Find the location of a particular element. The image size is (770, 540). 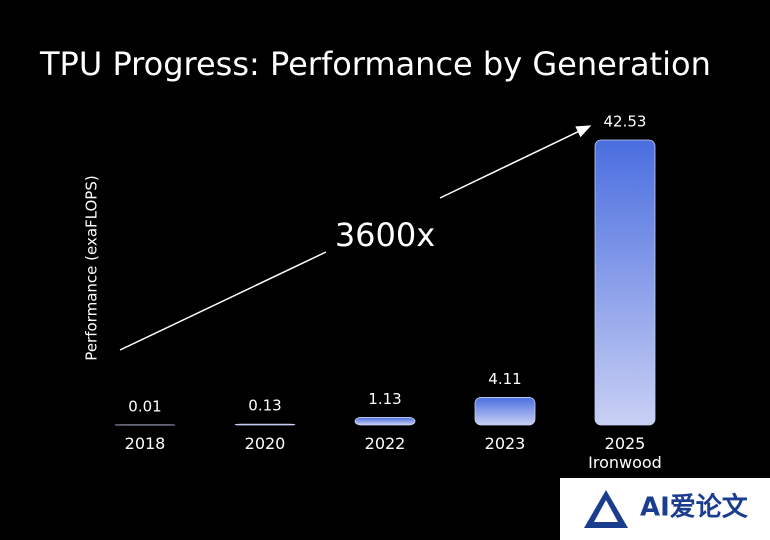

x-tick-label: 2018 is located at coordinates (145, 443).